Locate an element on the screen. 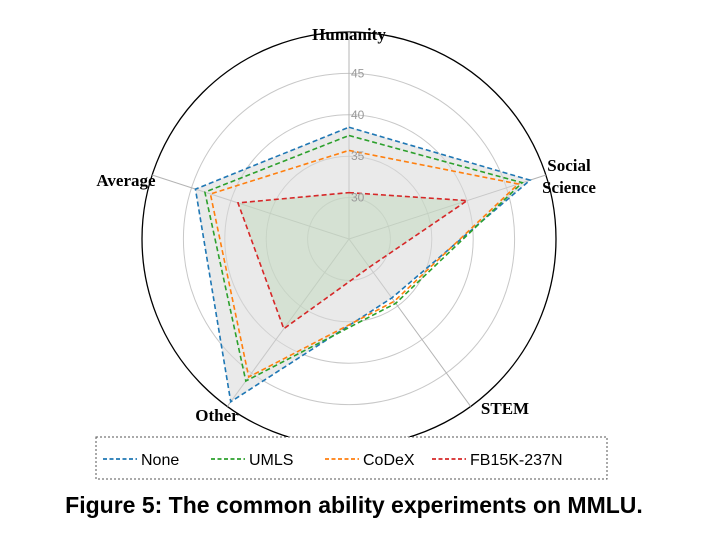  tick-label-35: 35 is located at coordinates (358, 156).